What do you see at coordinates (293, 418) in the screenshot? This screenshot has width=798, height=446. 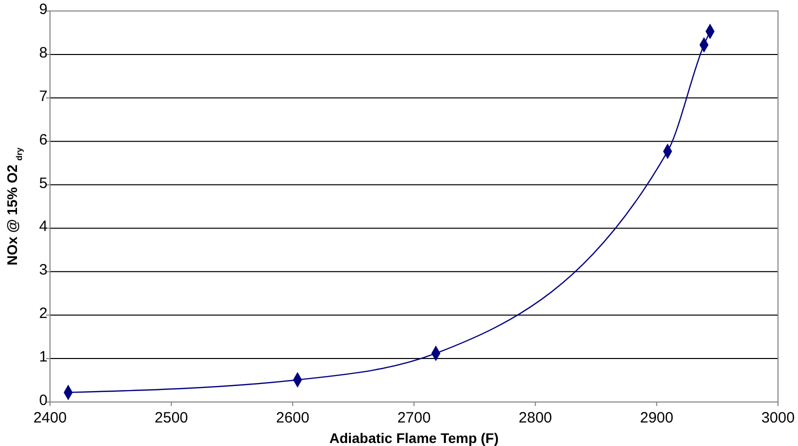 I see `x-tick-label: 2600` at bounding box center [293, 418].